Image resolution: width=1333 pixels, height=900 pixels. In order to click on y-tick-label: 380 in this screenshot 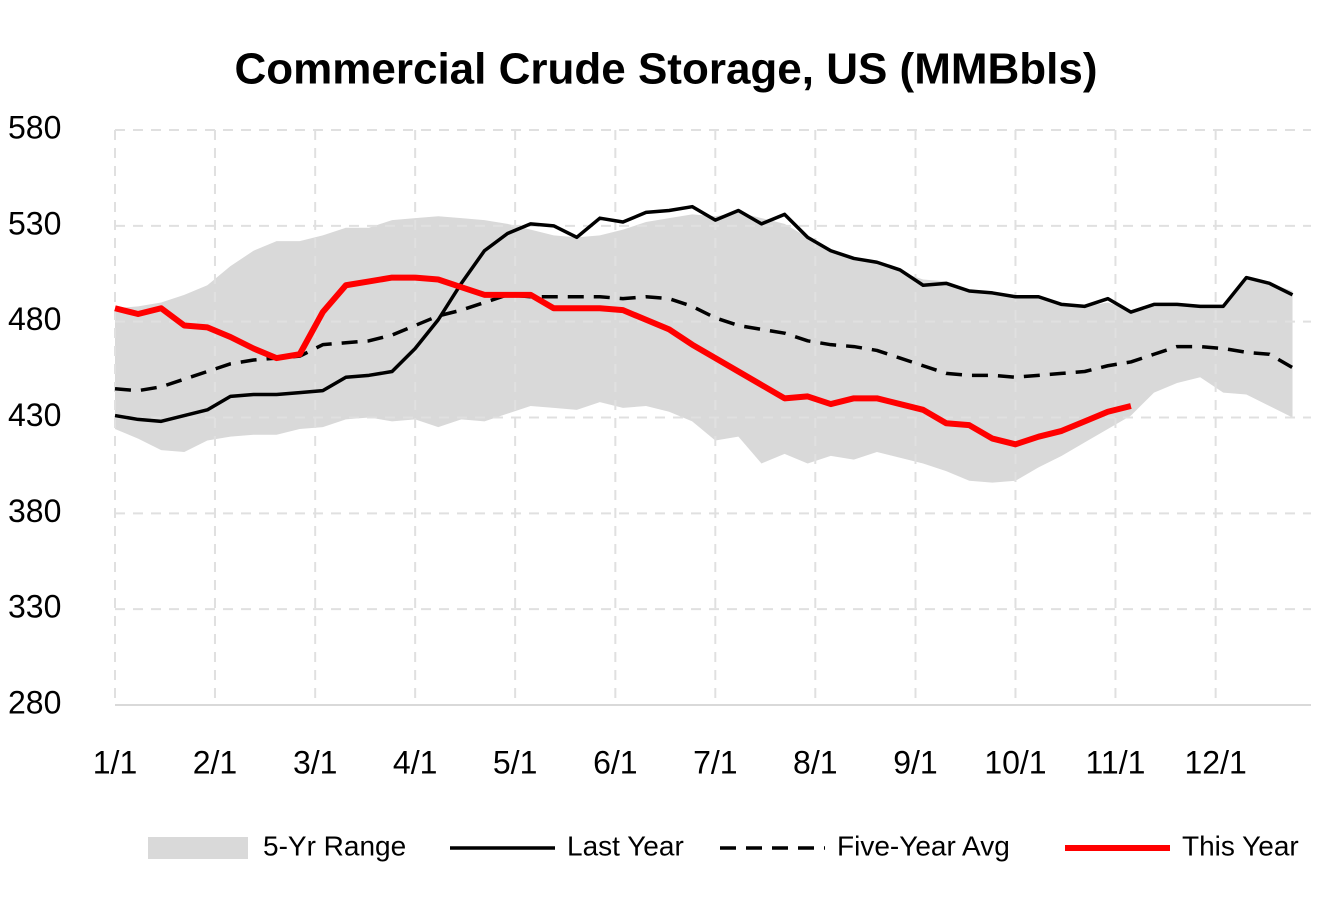, I will do `click(34, 511)`.